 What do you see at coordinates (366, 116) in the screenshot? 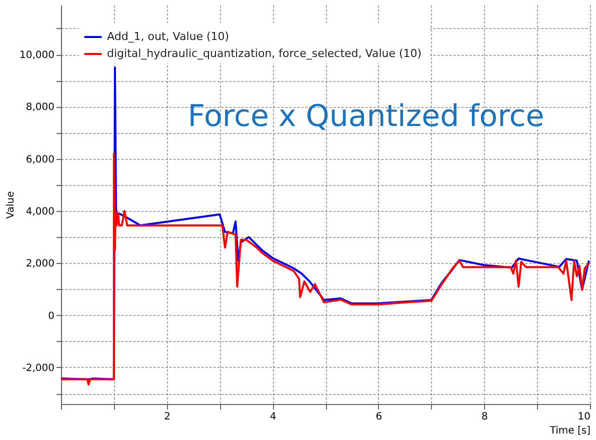
I see `text: Force x Quantized force` at bounding box center [366, 116].